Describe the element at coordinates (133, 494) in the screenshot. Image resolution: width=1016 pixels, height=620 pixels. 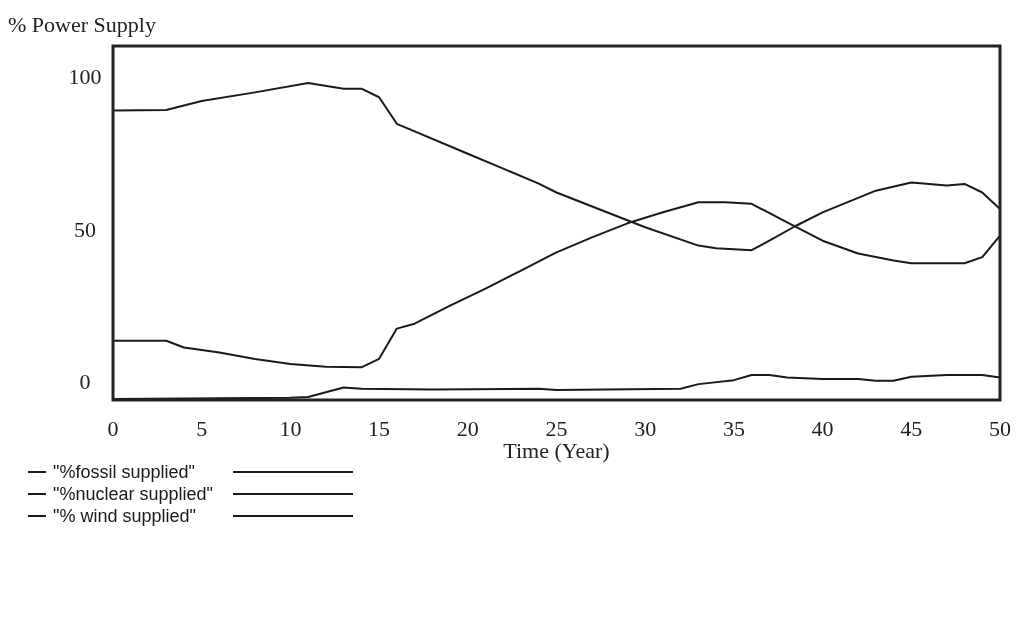
I see `legend-label: "%nuclear supplied"` at that location.